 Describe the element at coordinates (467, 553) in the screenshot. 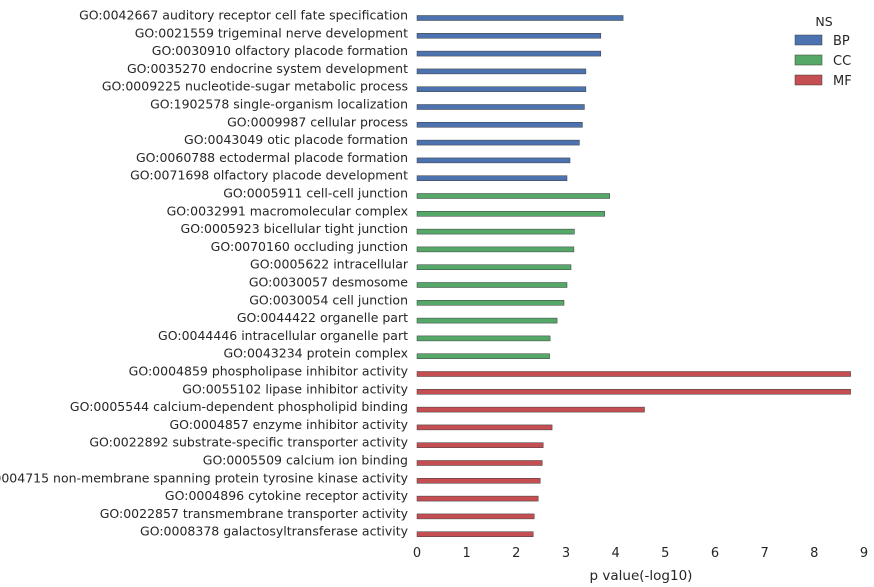

I see `x-tick-label: 1` at that location.